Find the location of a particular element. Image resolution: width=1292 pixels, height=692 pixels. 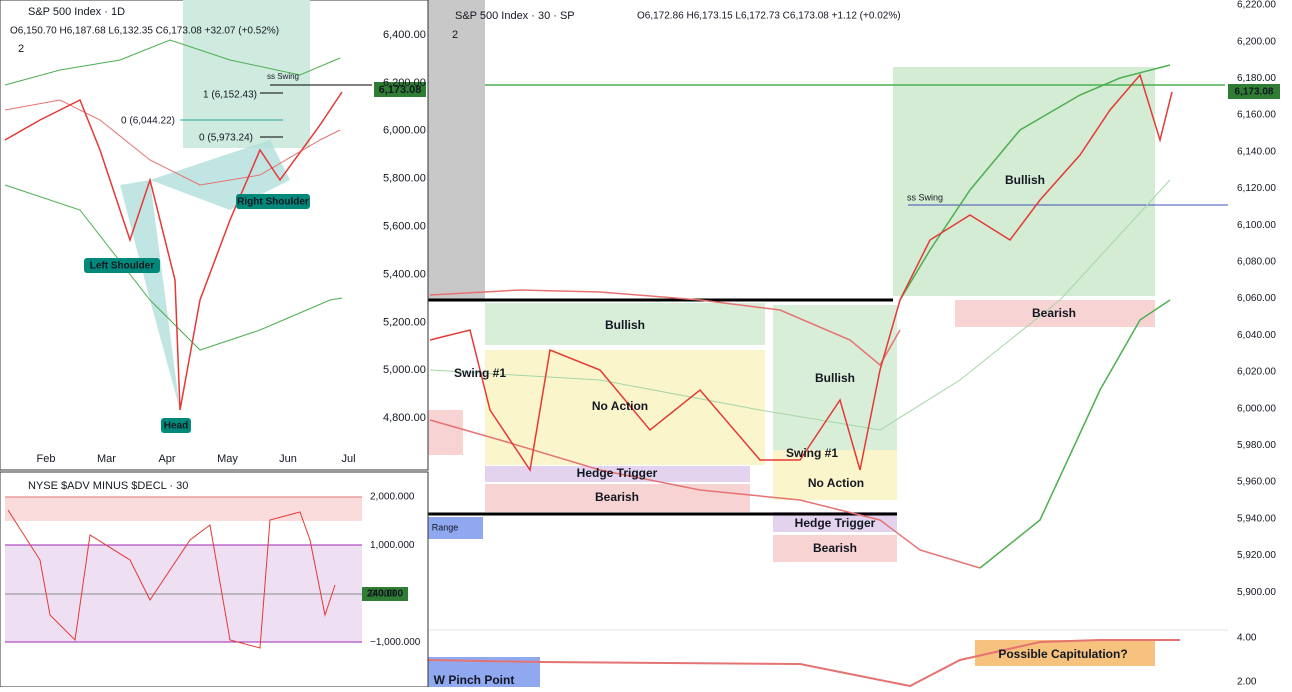

y-tick-label: 5,920.00 is located at coordinates (1256, 555).